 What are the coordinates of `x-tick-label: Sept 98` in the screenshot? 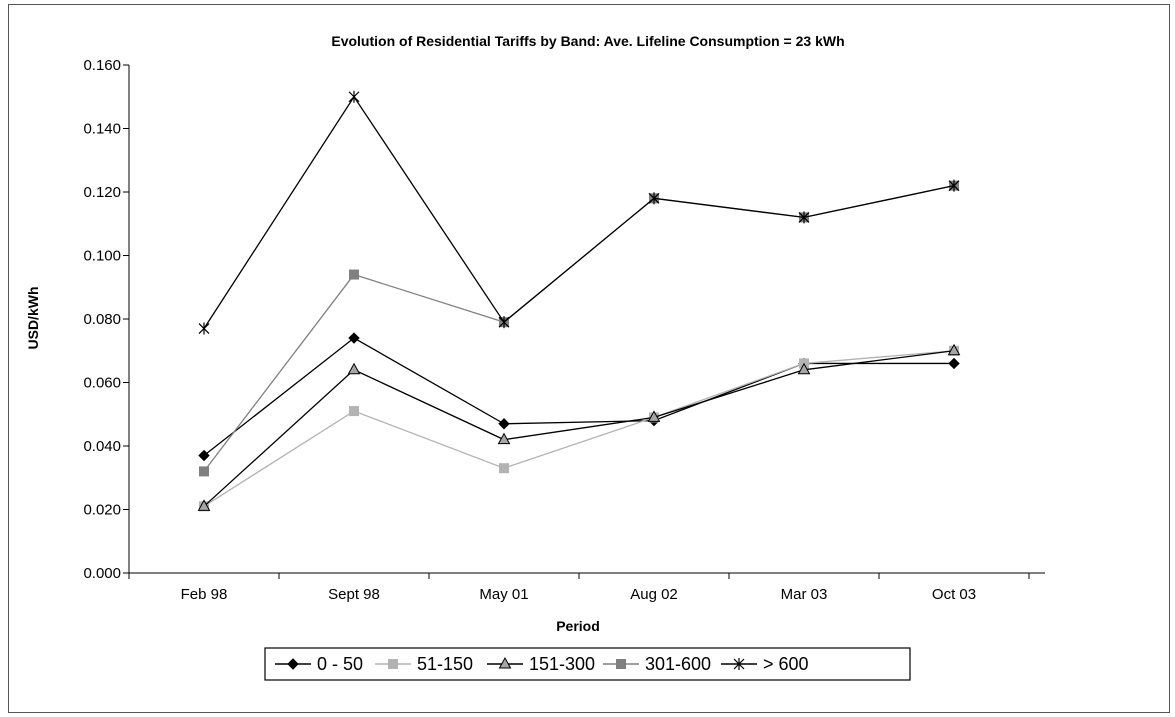 It's located at (354, 594).